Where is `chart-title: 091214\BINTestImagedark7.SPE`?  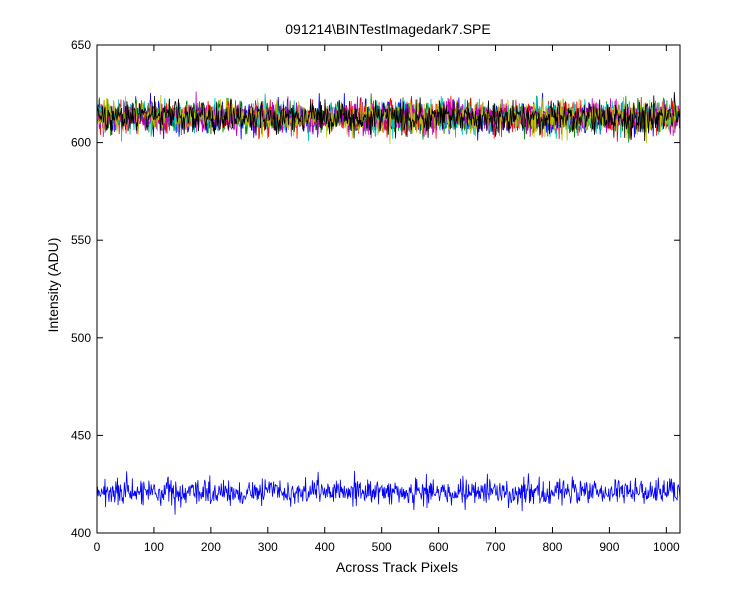 chart-title: 091214\BINTestImagedark7.SPE is located at coordinates (387, 29).